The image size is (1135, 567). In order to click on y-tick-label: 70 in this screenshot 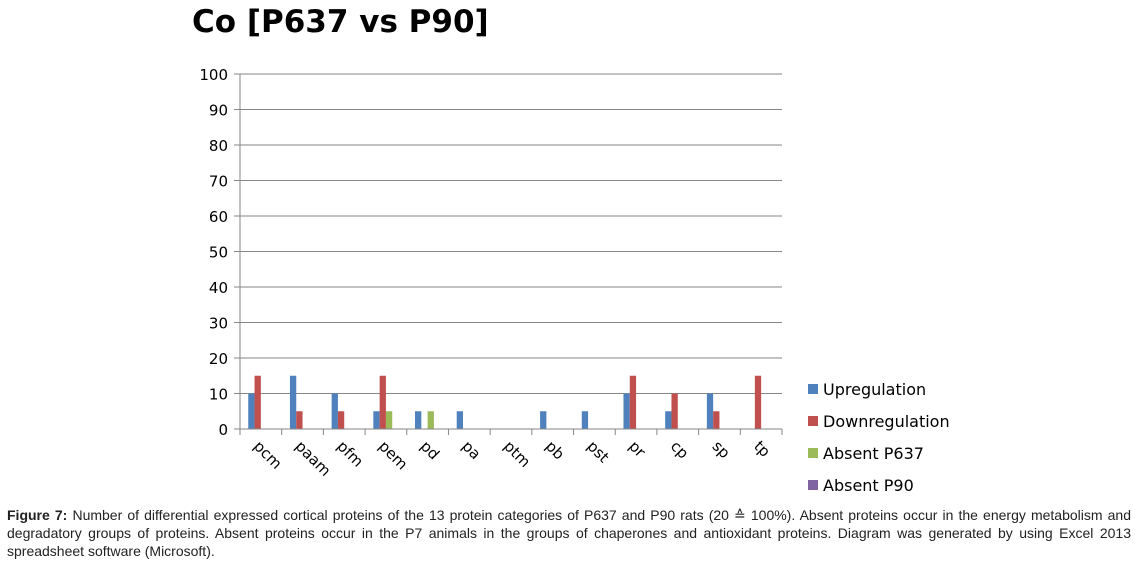, I will do `click(218, 182)`.